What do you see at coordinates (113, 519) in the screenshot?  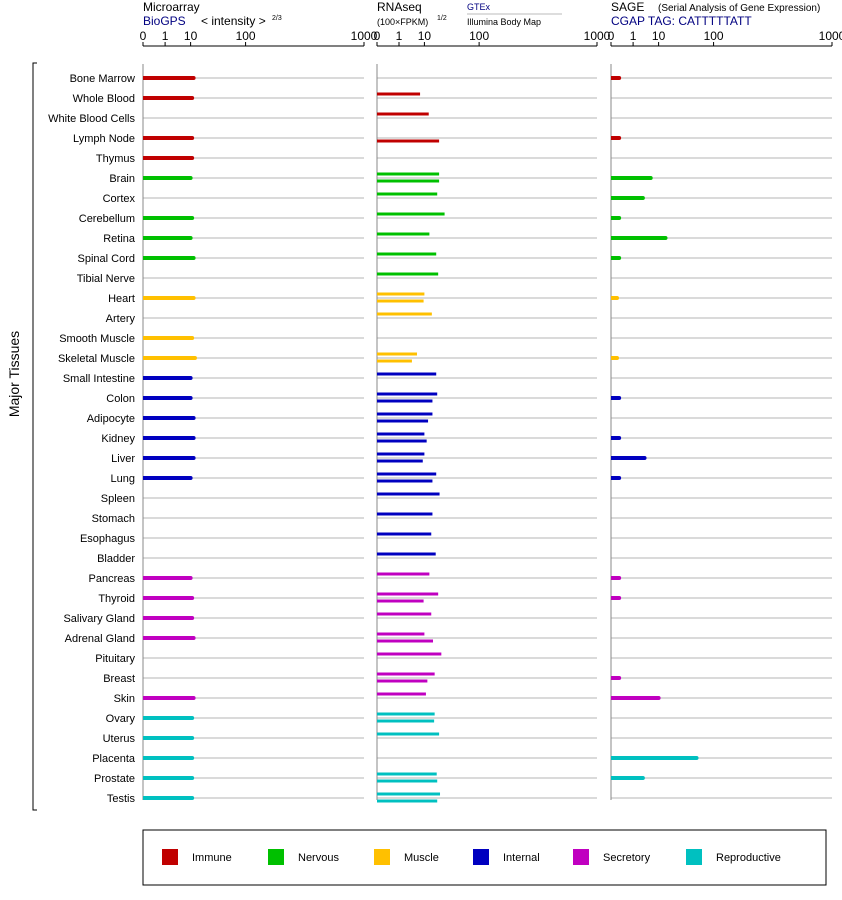 I see `tissue-label: Stomach` at bounding box center [113, 519].